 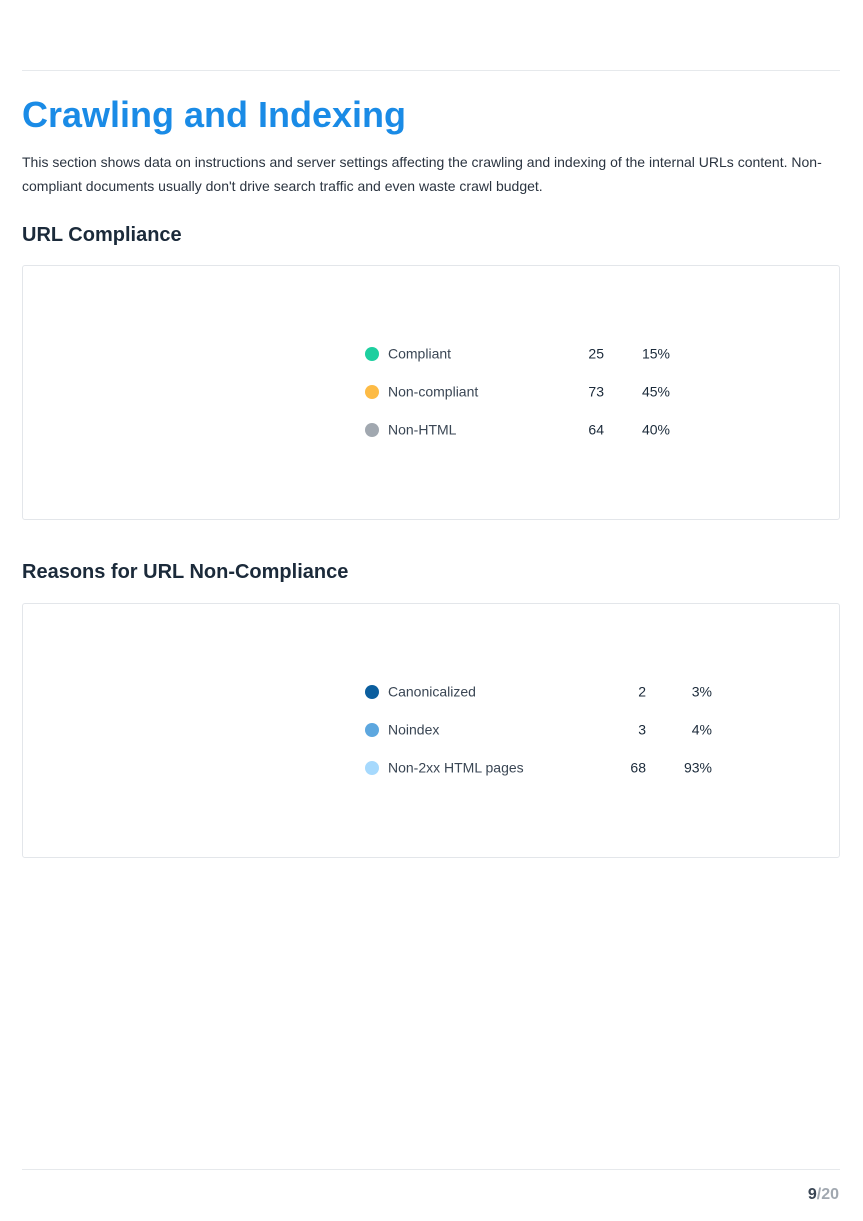 I want to click on legend-value: 25, so click(x=596, y=354).